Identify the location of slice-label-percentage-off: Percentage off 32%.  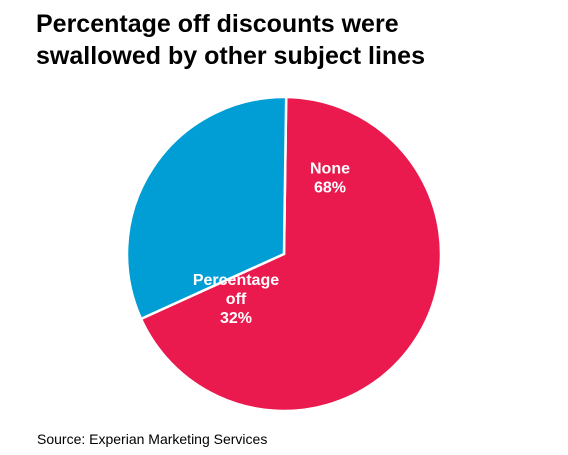
(236, 299).